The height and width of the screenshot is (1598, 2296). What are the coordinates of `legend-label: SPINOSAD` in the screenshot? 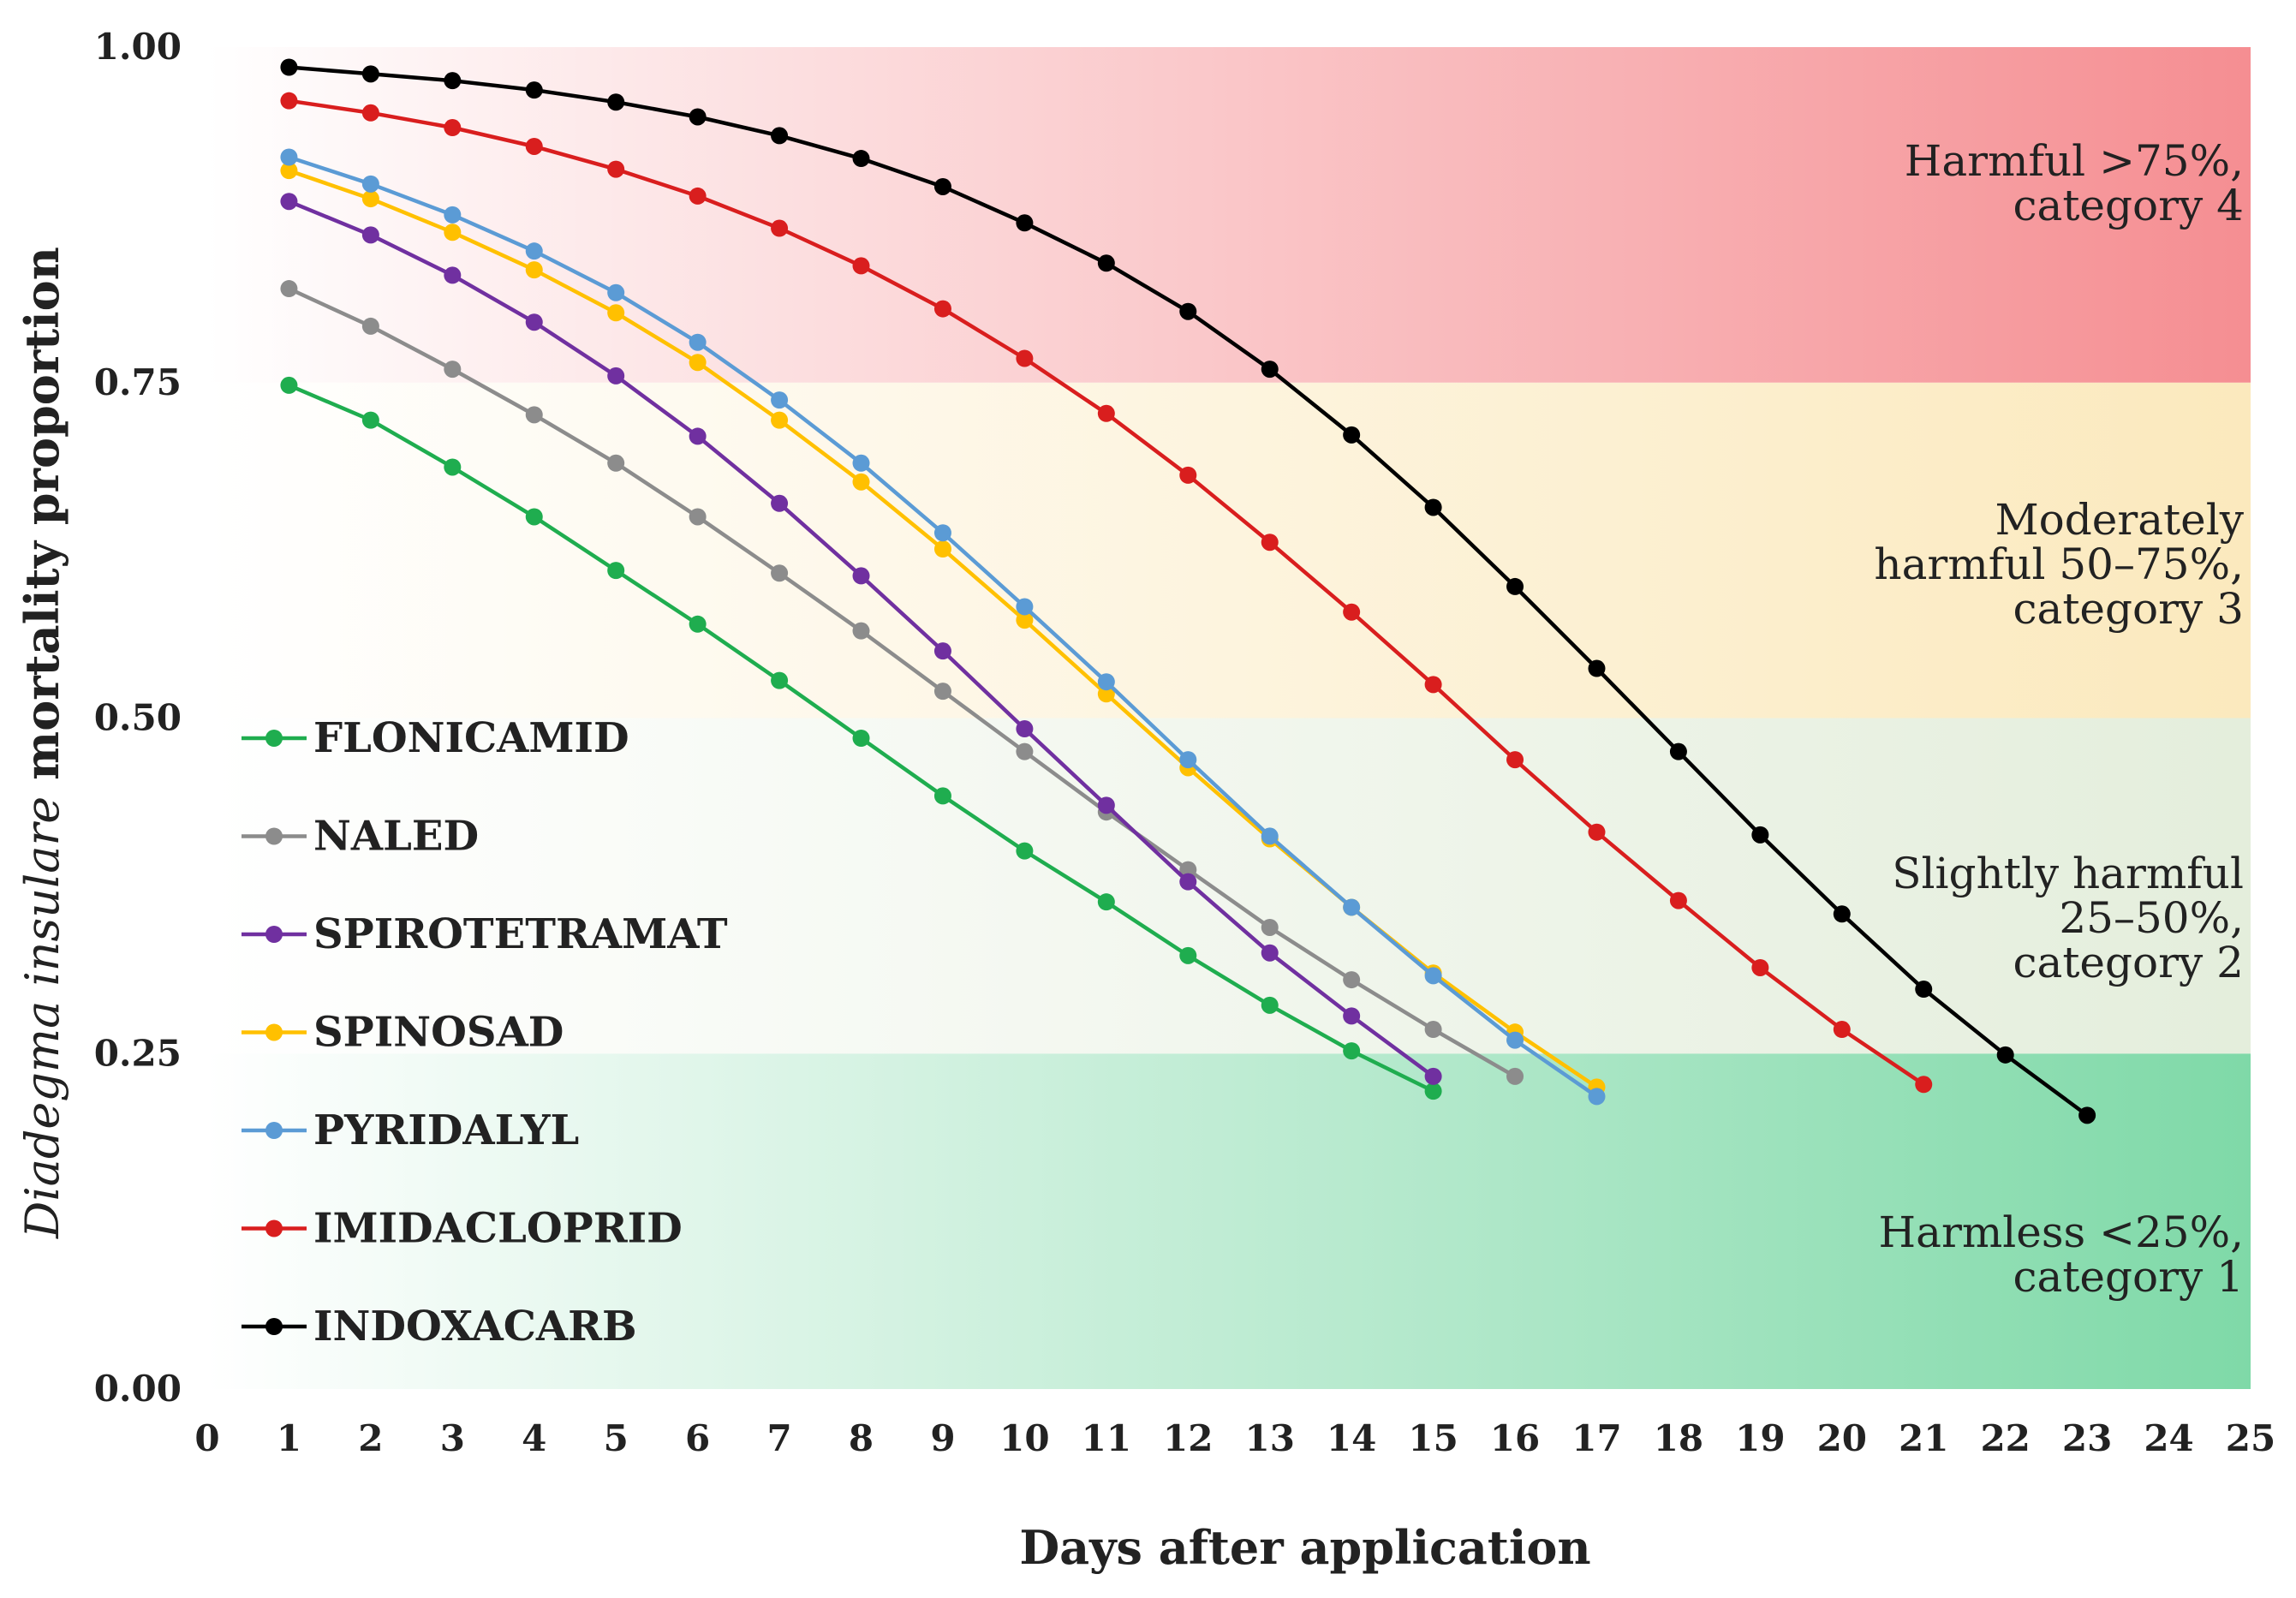 It's located at (438, 1033).